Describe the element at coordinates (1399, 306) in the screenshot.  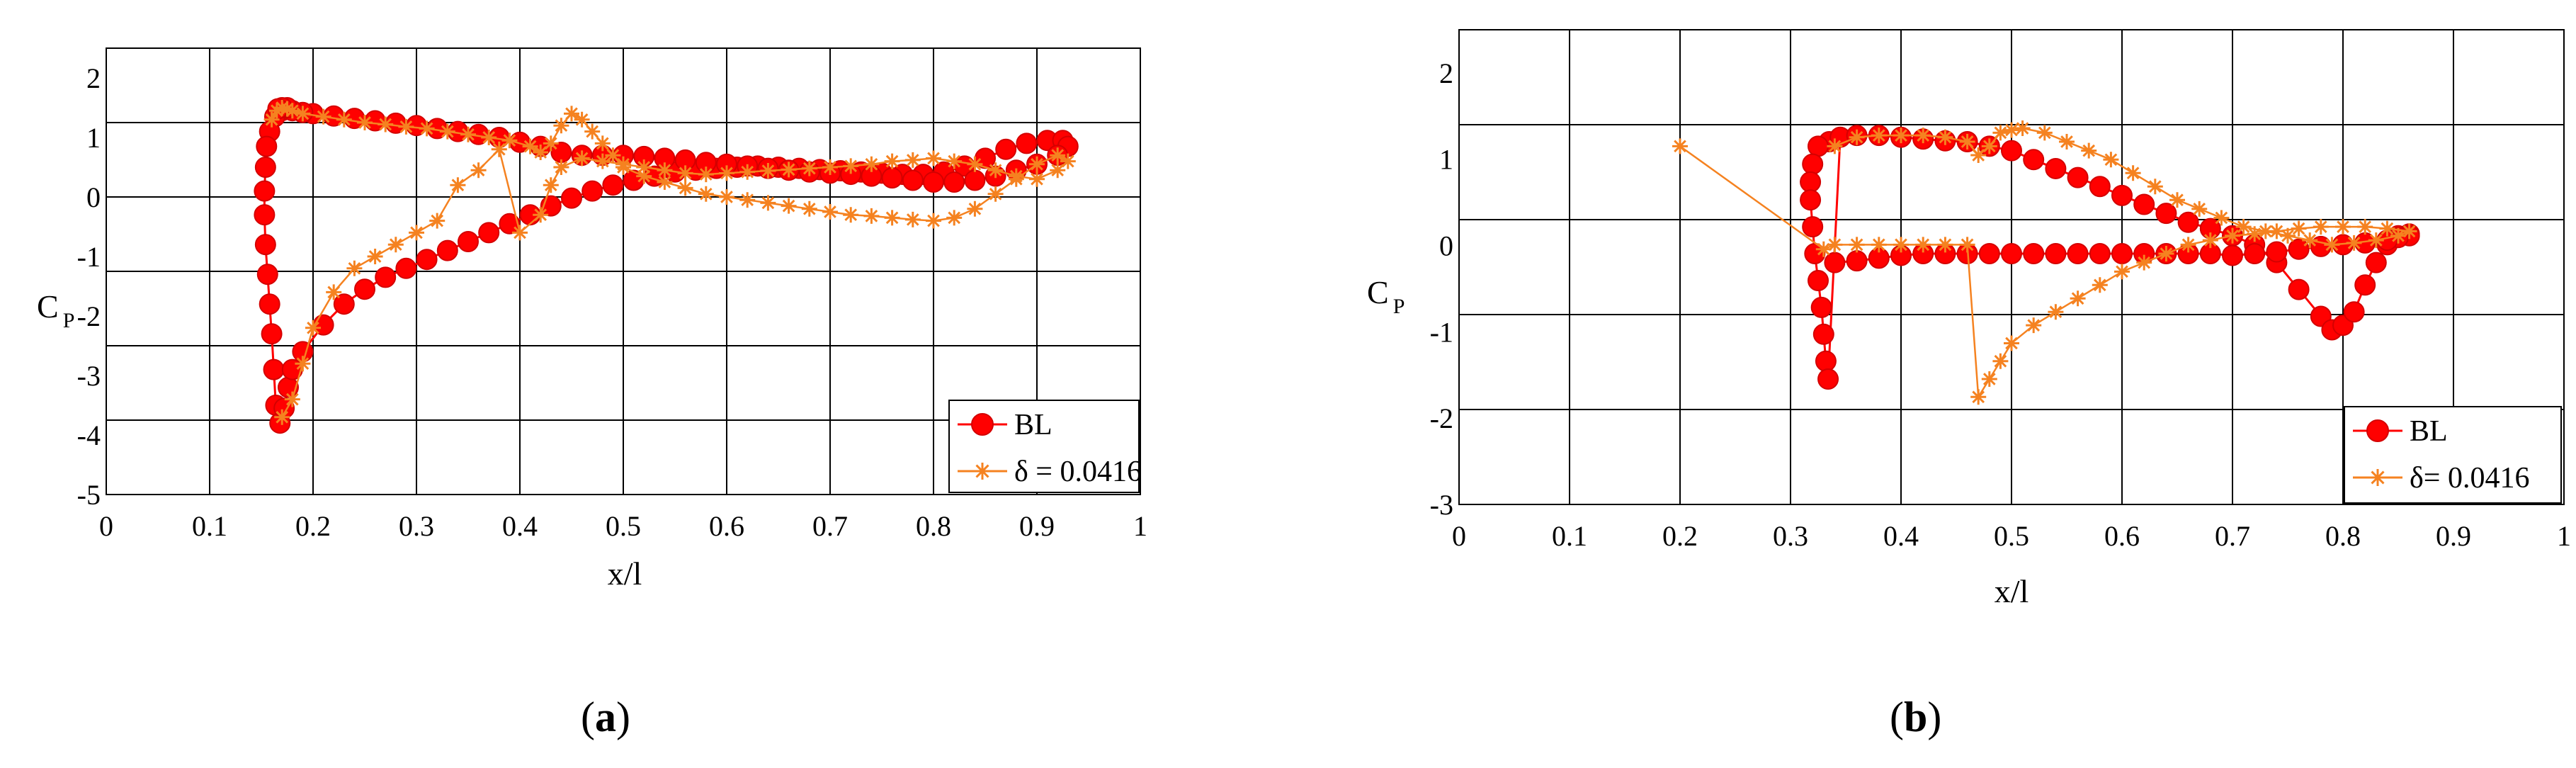
I see `y-axis-label-subscript: P` at that location.